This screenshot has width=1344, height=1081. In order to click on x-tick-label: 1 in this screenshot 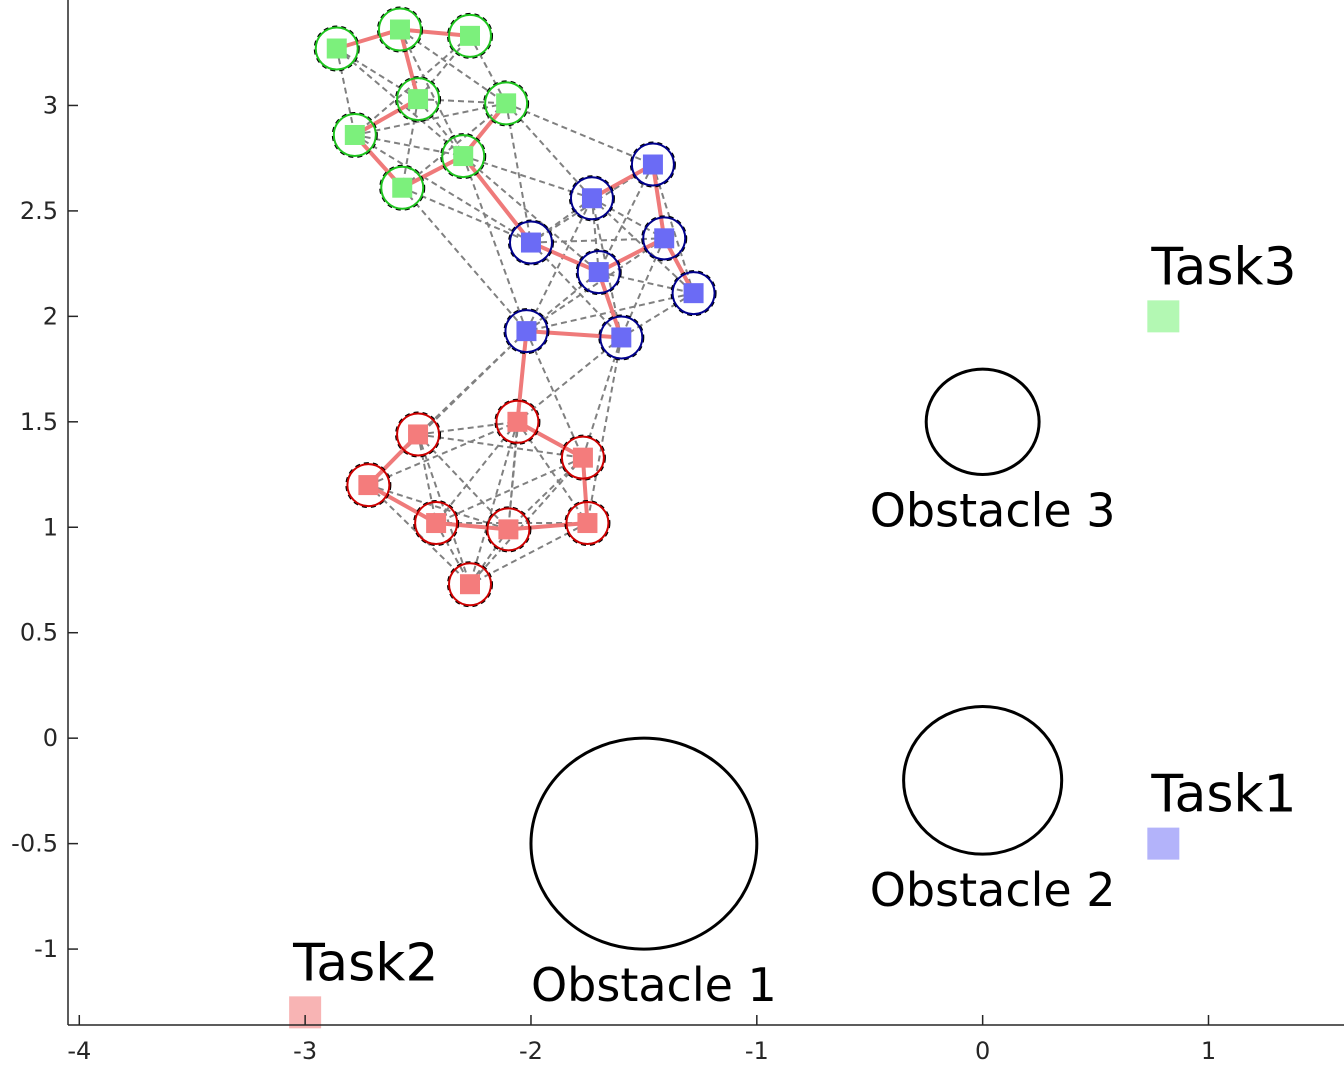, I will do `click(1208, 1051)`.